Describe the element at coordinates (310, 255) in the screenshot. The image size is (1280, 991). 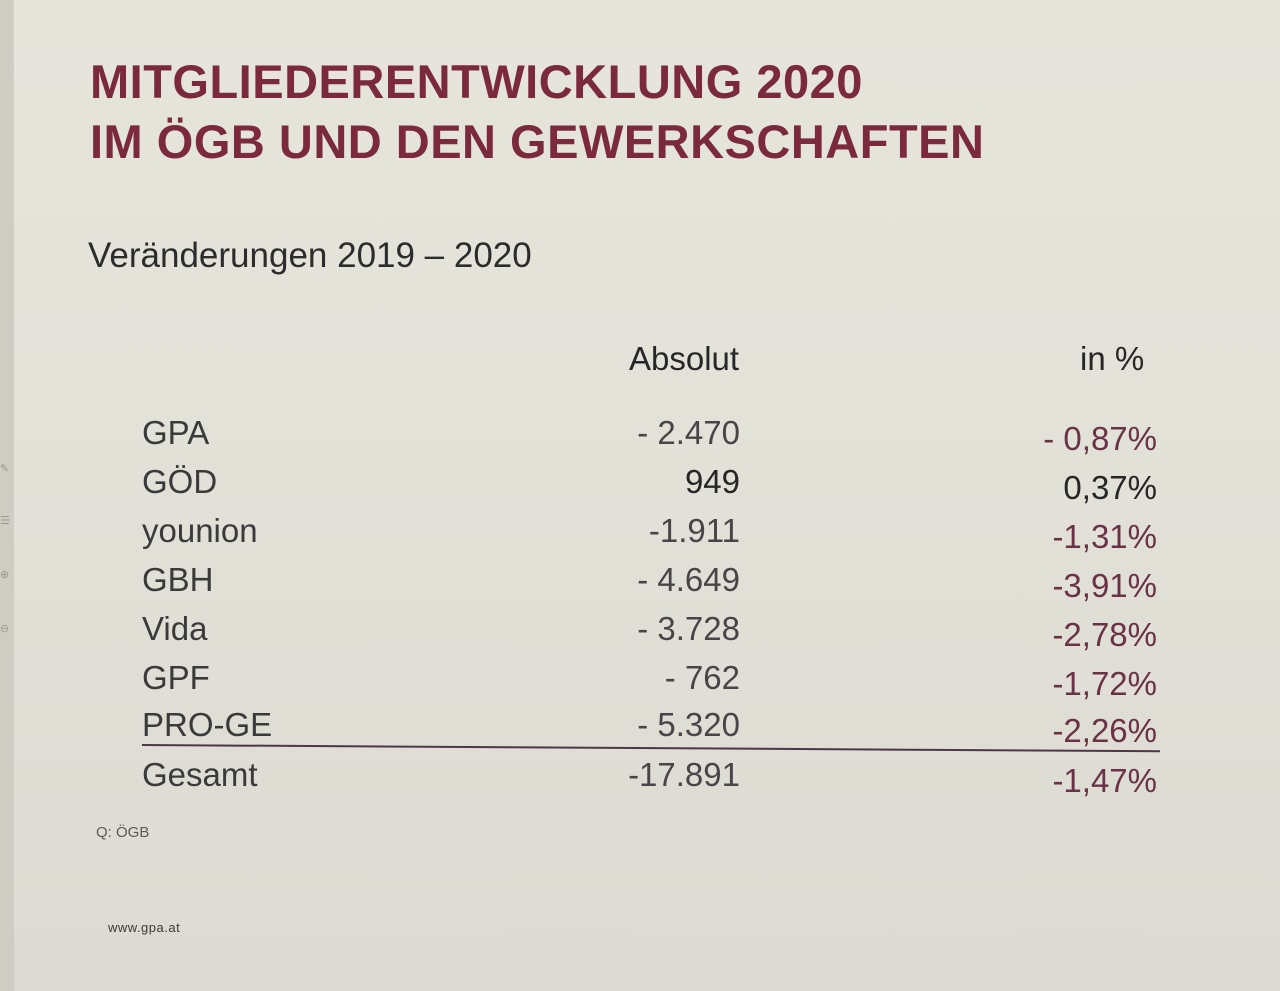
I see `slide-subtitle: Veränderungen 2019 – 2020` at that location.